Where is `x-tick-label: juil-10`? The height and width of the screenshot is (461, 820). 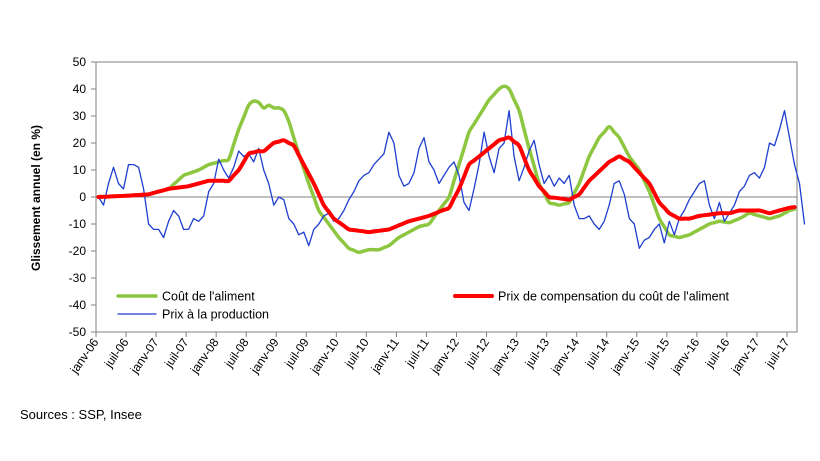 x-tick-label: juil-10 is located at coordinates (356, 352).